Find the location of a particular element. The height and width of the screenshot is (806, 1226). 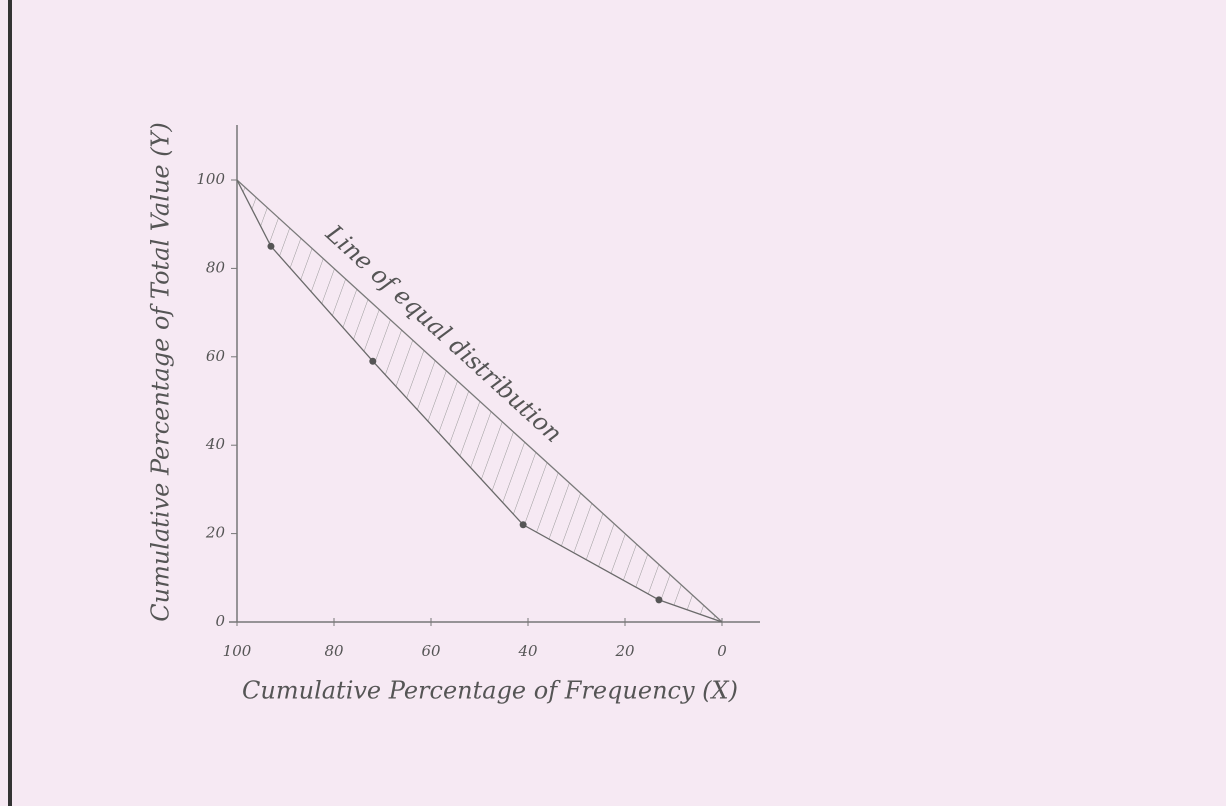

x-tick-label: 60 is located at coordinates (431, 651).